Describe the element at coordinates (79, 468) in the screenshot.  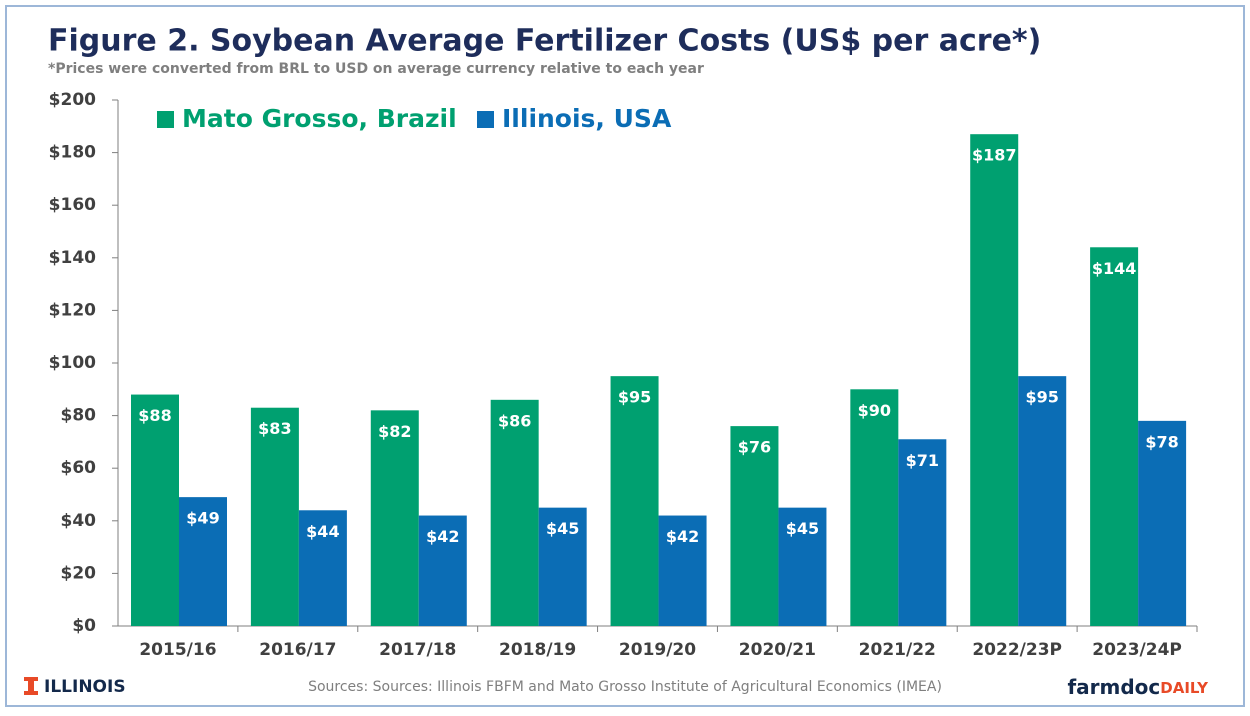
I see `y-tick-label: $60` at that location.